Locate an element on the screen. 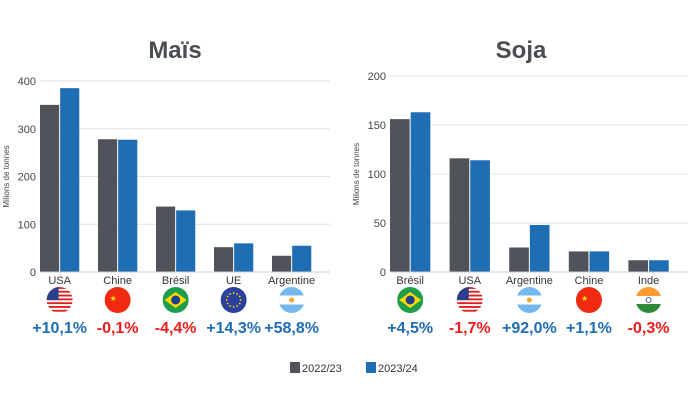 This screenshot has height=400, width=700. legend-label: 2022/23 is located at coordinates (322, 369).